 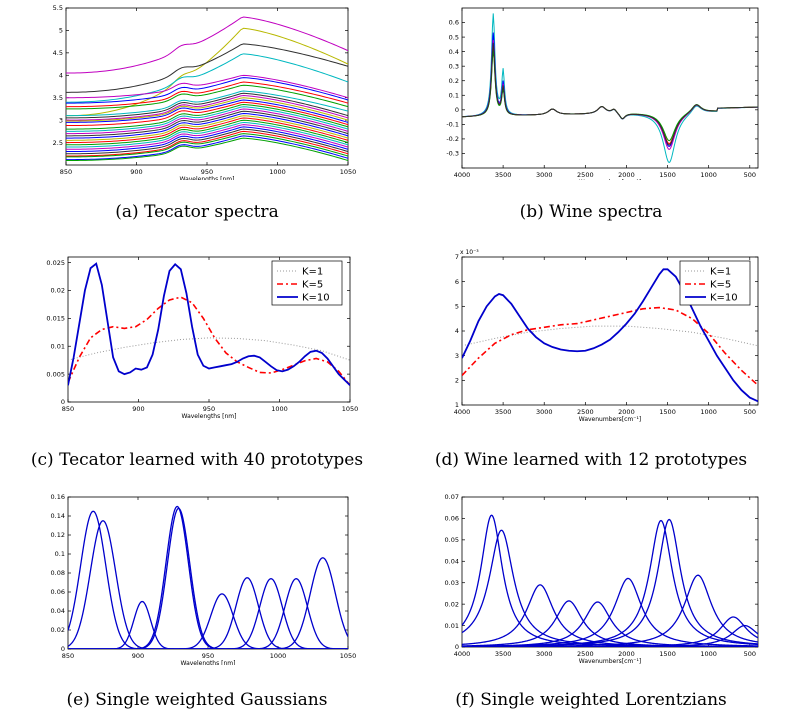 I want to click on legend-label: K=1, so click(x=312, y=272).